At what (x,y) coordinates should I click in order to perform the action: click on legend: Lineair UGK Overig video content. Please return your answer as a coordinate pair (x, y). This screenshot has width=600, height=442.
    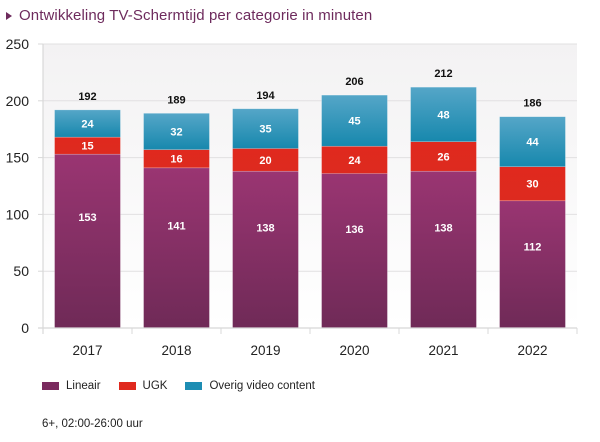
    Looking at the image, I should click on (187, 386).